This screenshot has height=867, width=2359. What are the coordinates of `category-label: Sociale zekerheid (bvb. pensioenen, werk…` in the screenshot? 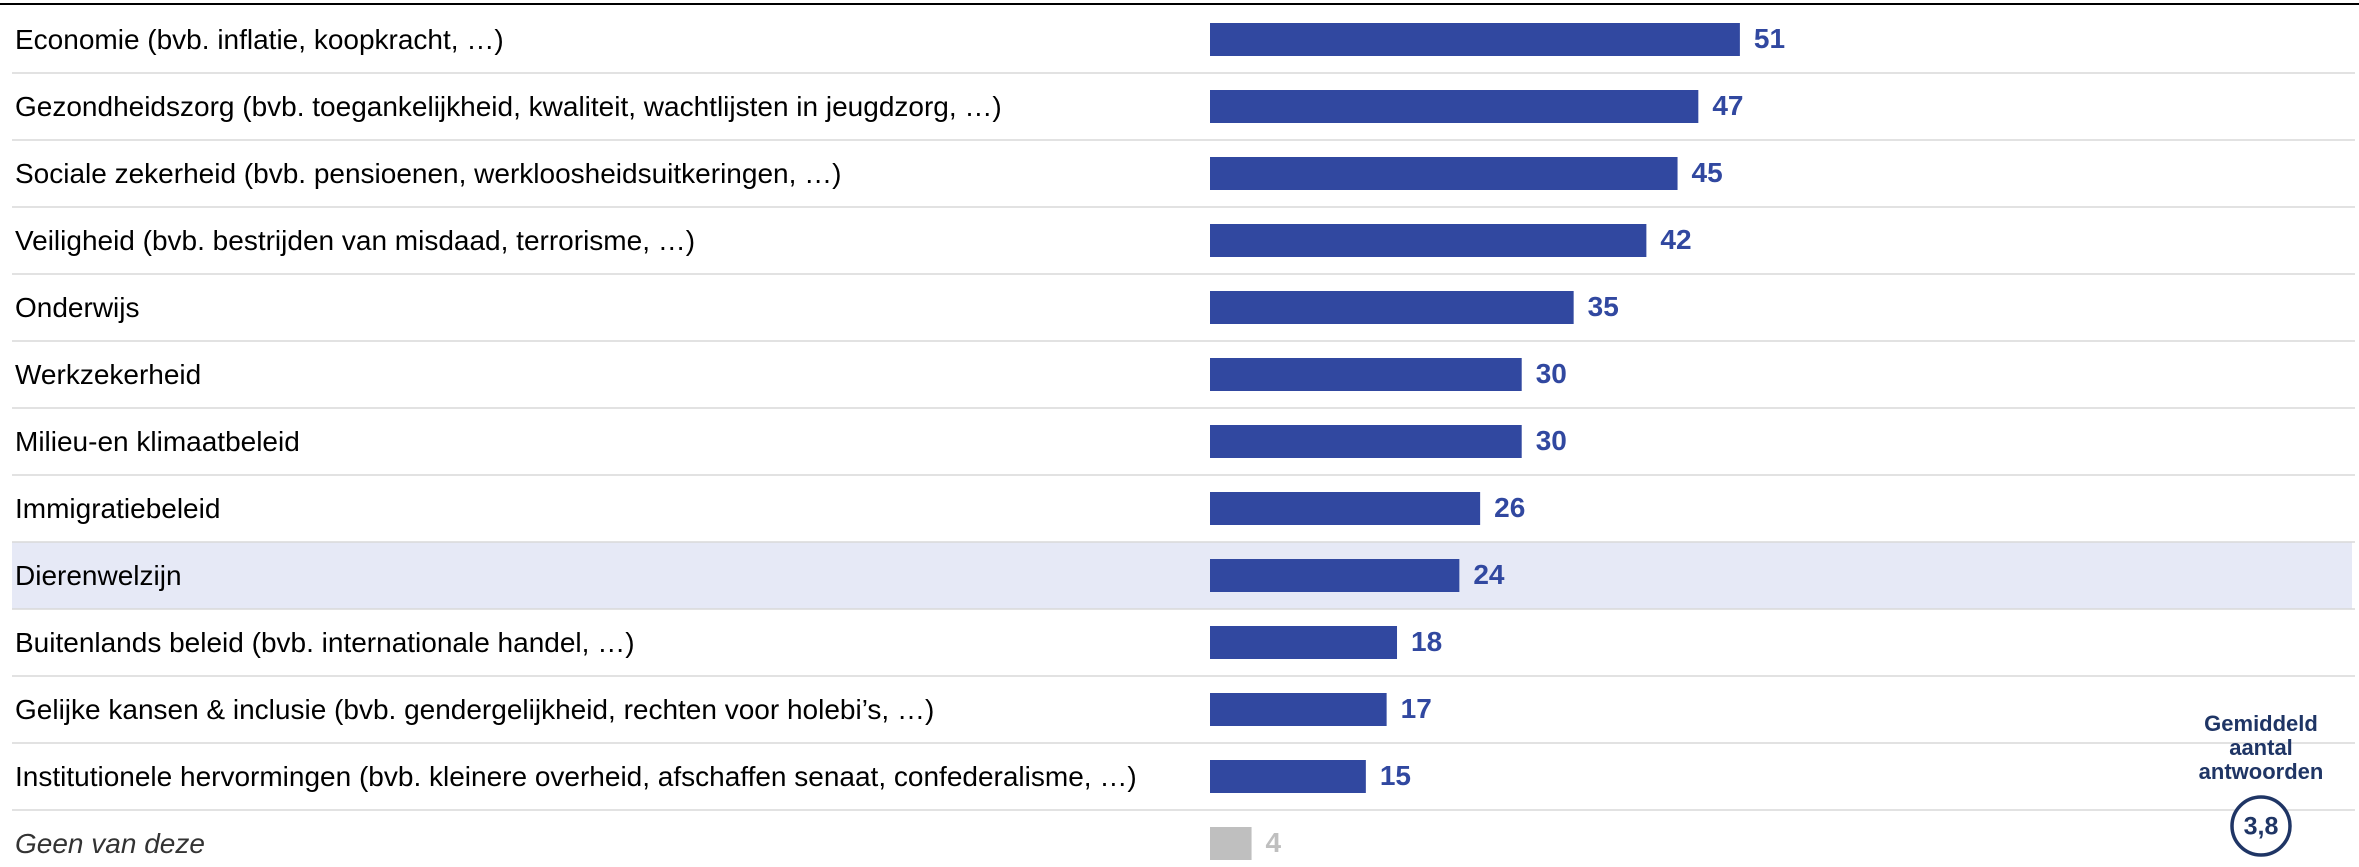 It's located at (428, 173).